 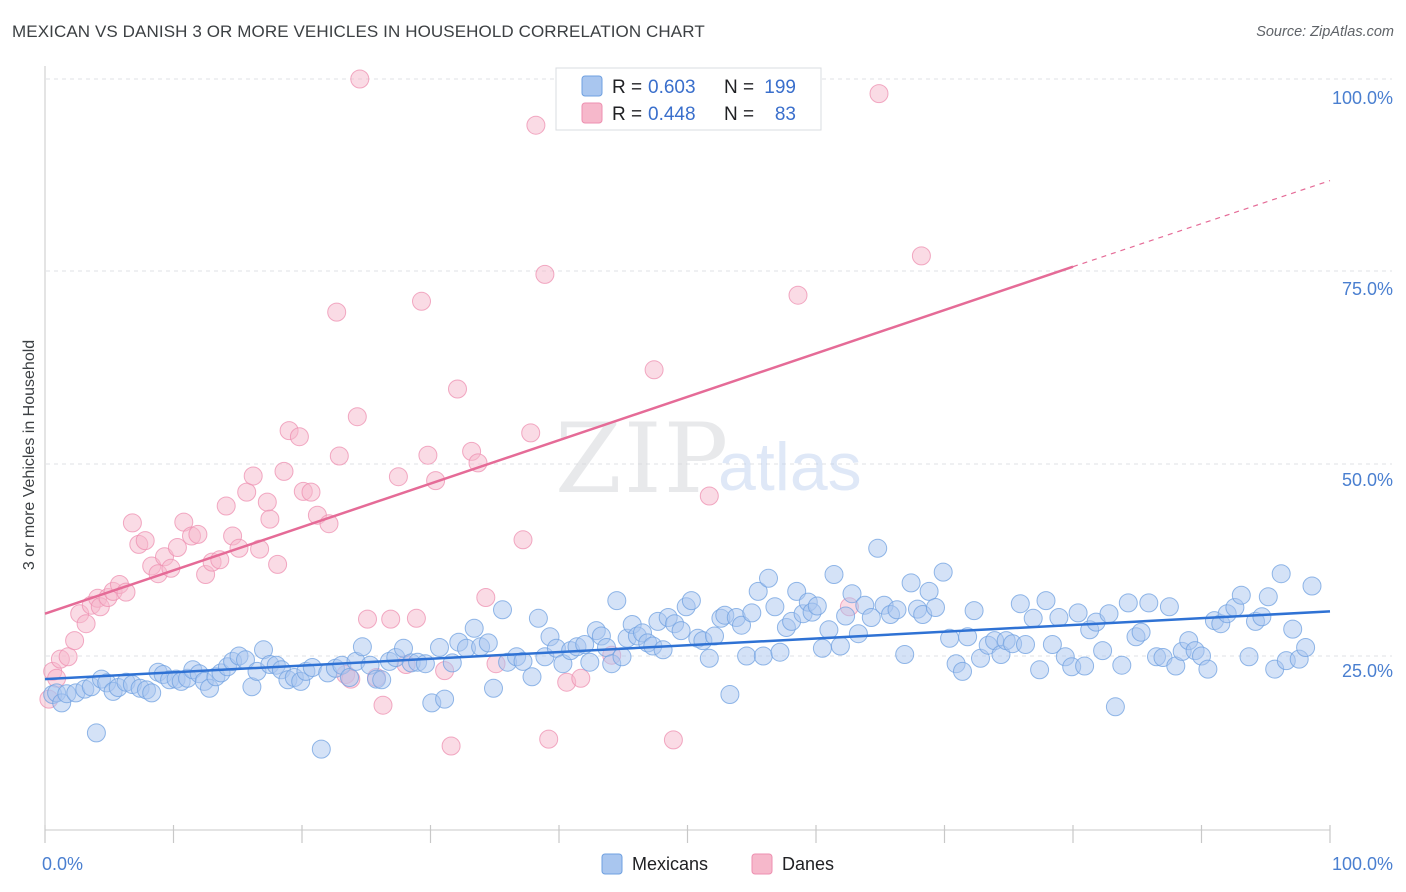 I want to click on legend-n-label-mexicans: N =, so click(x=739, y=87).